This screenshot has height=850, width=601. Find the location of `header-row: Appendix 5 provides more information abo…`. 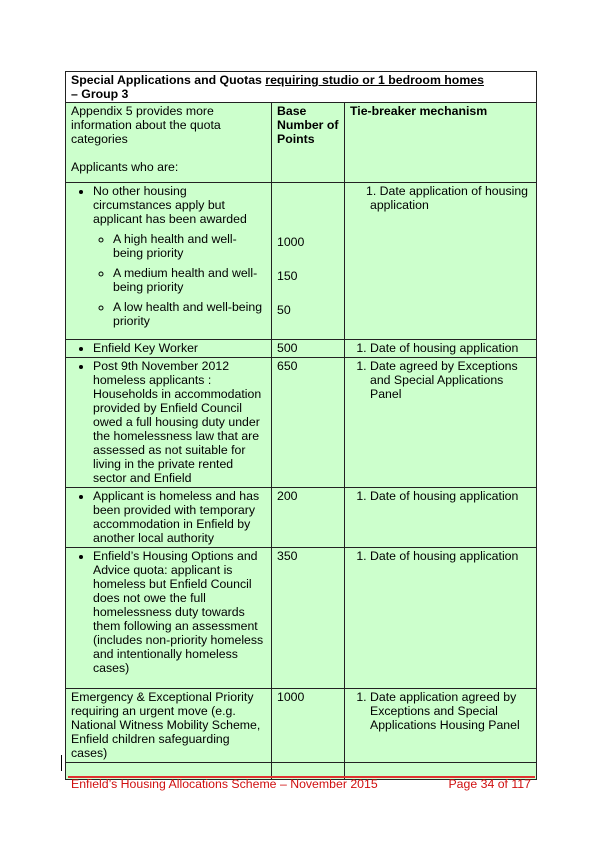

header-row: Appendix 5 provides more information abo… is located at coordinates (301, 142).